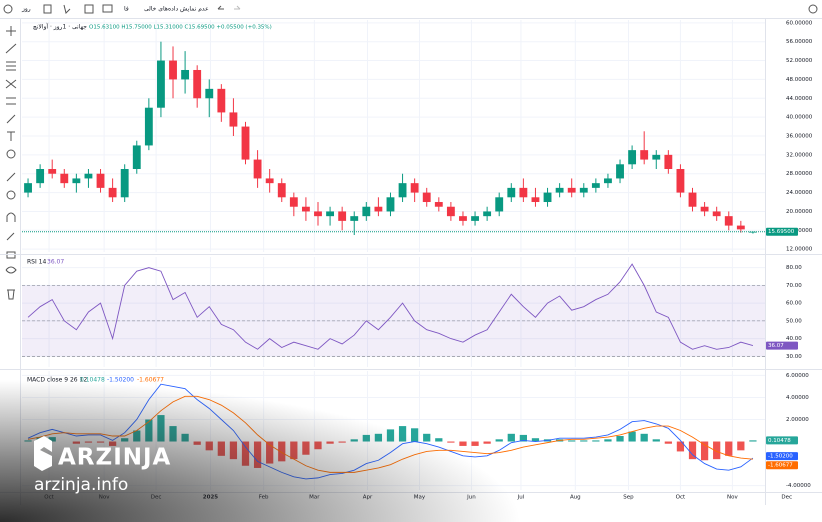  What do you see at coordinates (813, 9) in the screenshot?
I see `settings-button` at bounding box center [813, 9].